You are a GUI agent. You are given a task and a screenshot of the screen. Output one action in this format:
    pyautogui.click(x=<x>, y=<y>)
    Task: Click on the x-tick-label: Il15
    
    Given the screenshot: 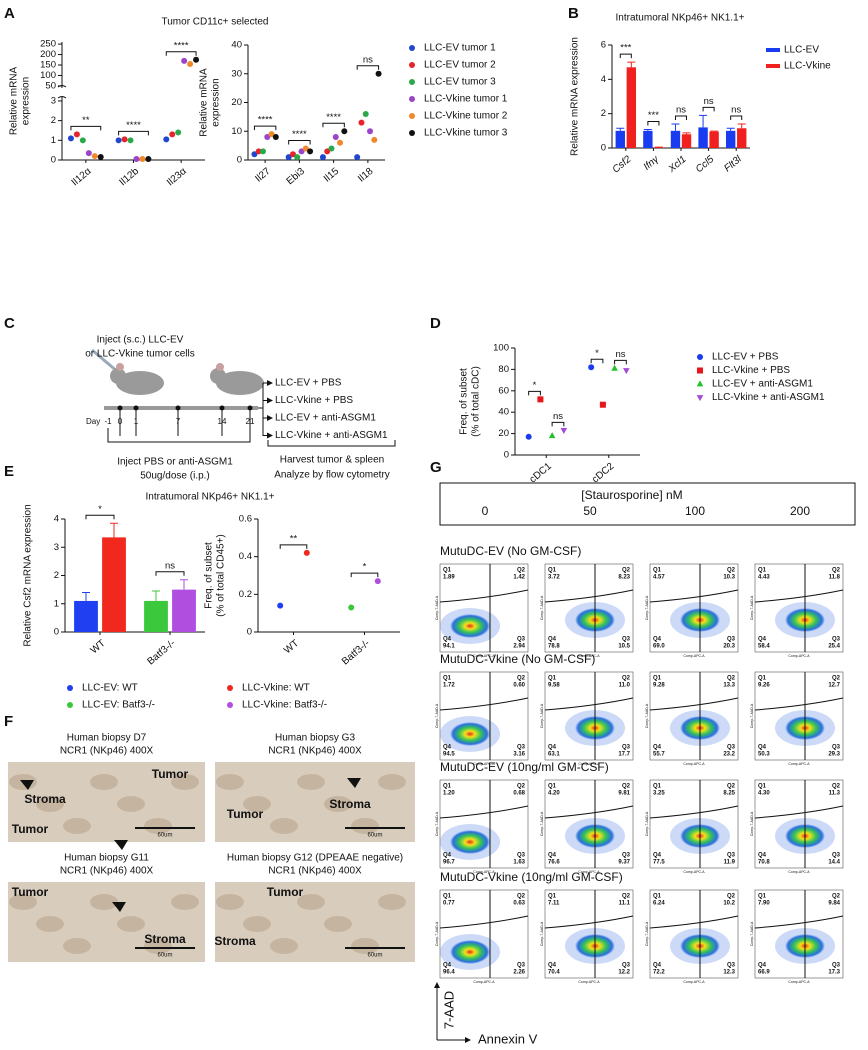 What is the action you would take?
    pyautogui.click(x=332, y=175)
    